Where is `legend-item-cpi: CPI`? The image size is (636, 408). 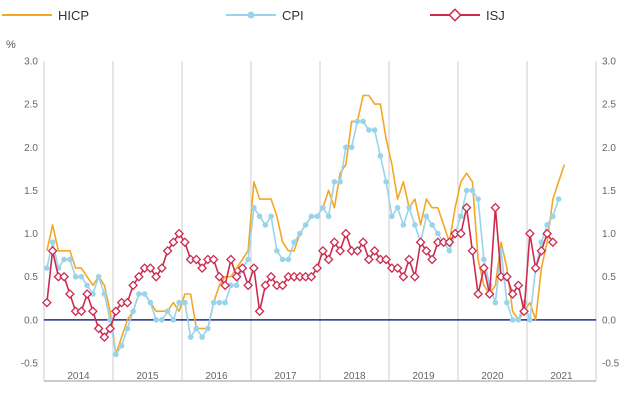
legend-item-cpi: CPI is located at coordinates (265, 15).